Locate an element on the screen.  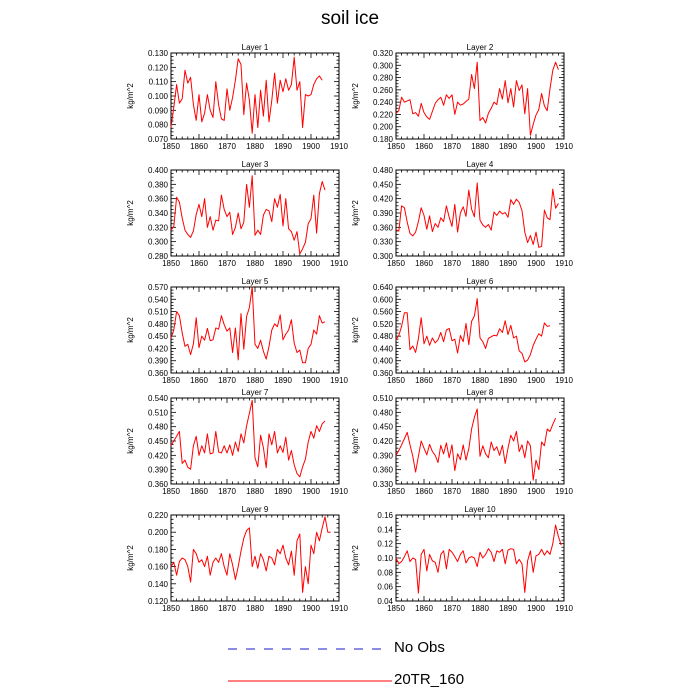
y-tick-label: 0.260 is located at coordinates (383, 90).